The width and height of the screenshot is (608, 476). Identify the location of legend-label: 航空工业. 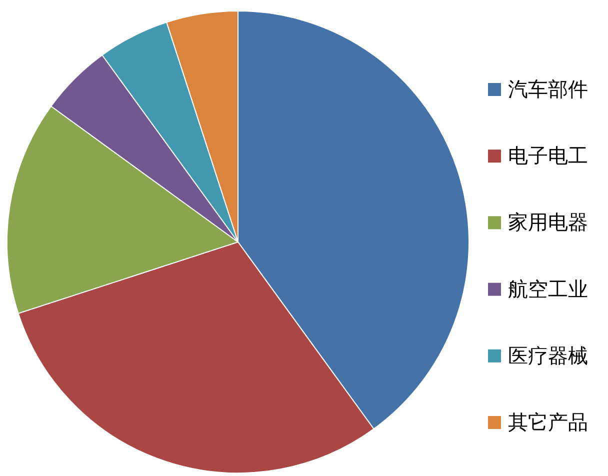
(548, 288).